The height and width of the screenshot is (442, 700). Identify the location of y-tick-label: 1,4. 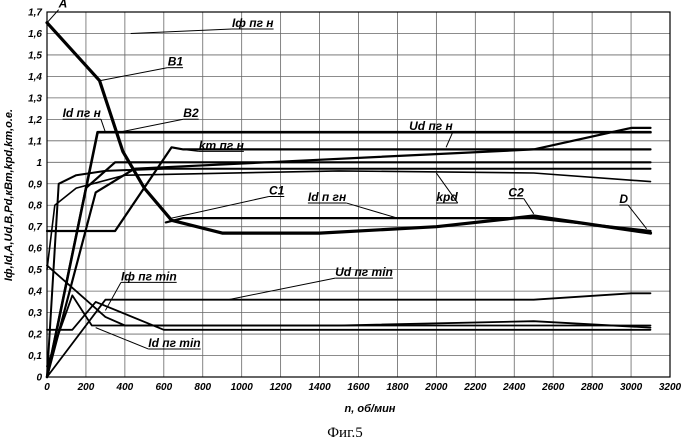
(35, 77).